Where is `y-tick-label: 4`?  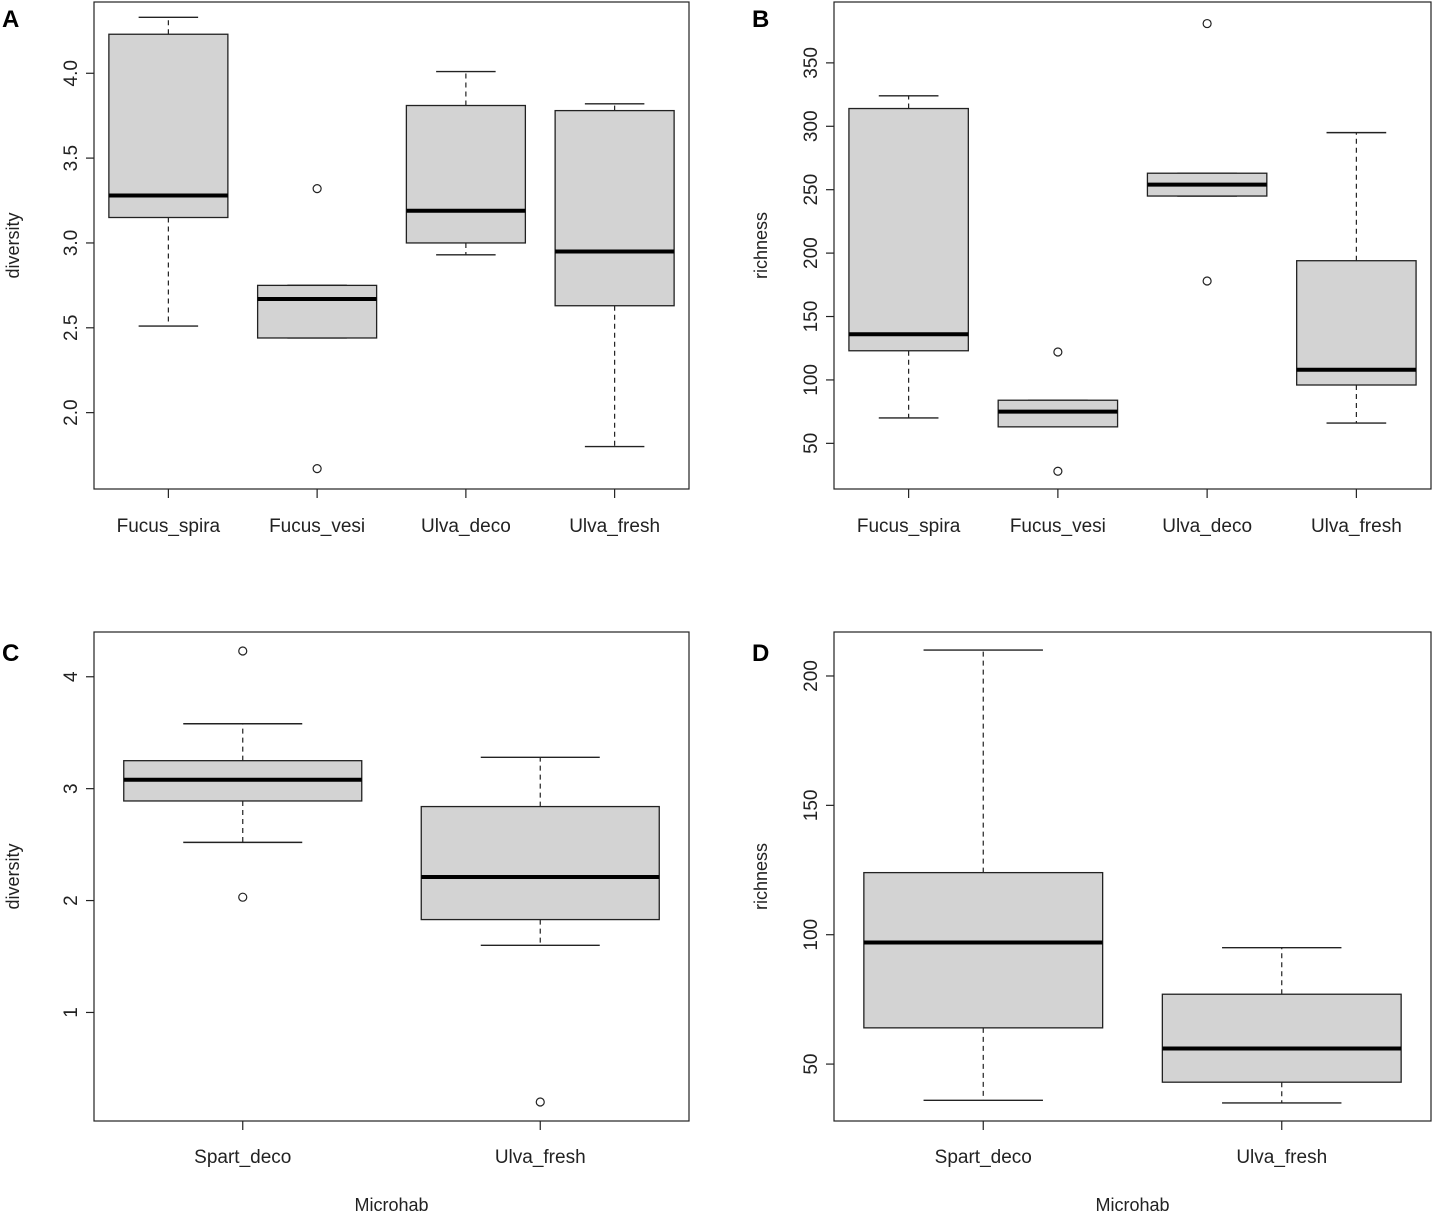 y-tick-label: 4 is located at coordinates (71, 676).